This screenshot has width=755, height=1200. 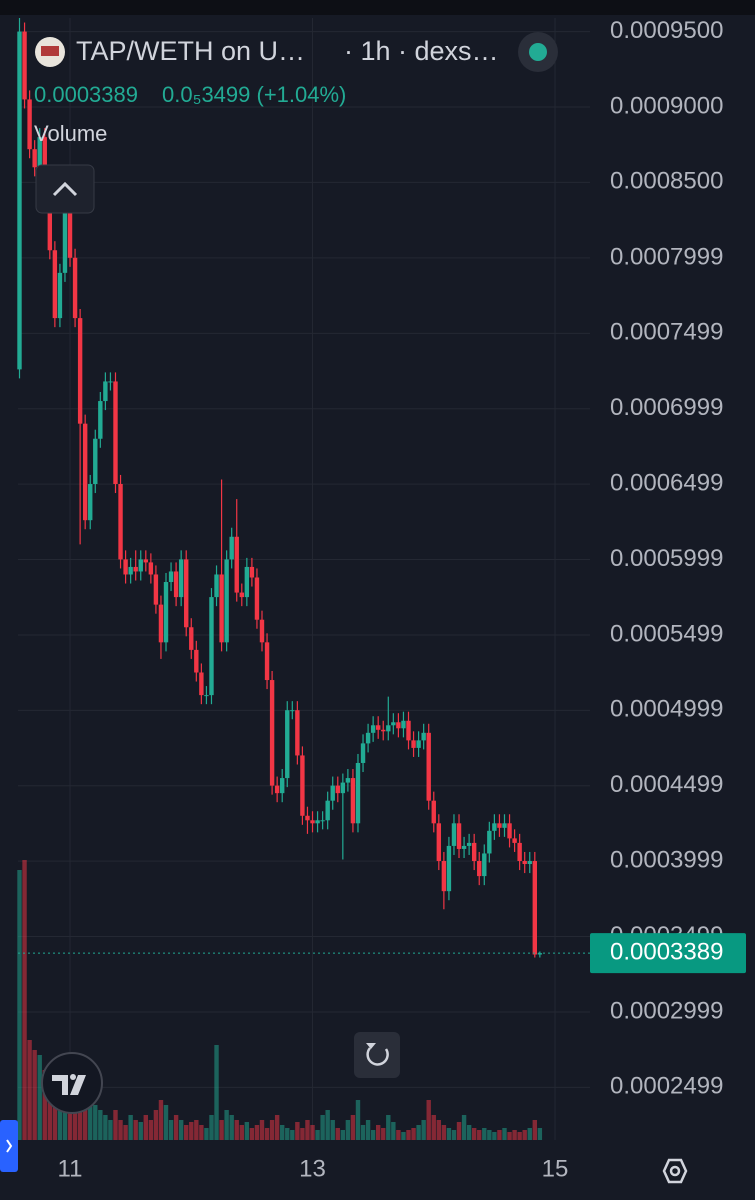 What do you see at coordinates (65, 189) in the screenshot?
I see `collapse-button` at bounding box center [65, 189].